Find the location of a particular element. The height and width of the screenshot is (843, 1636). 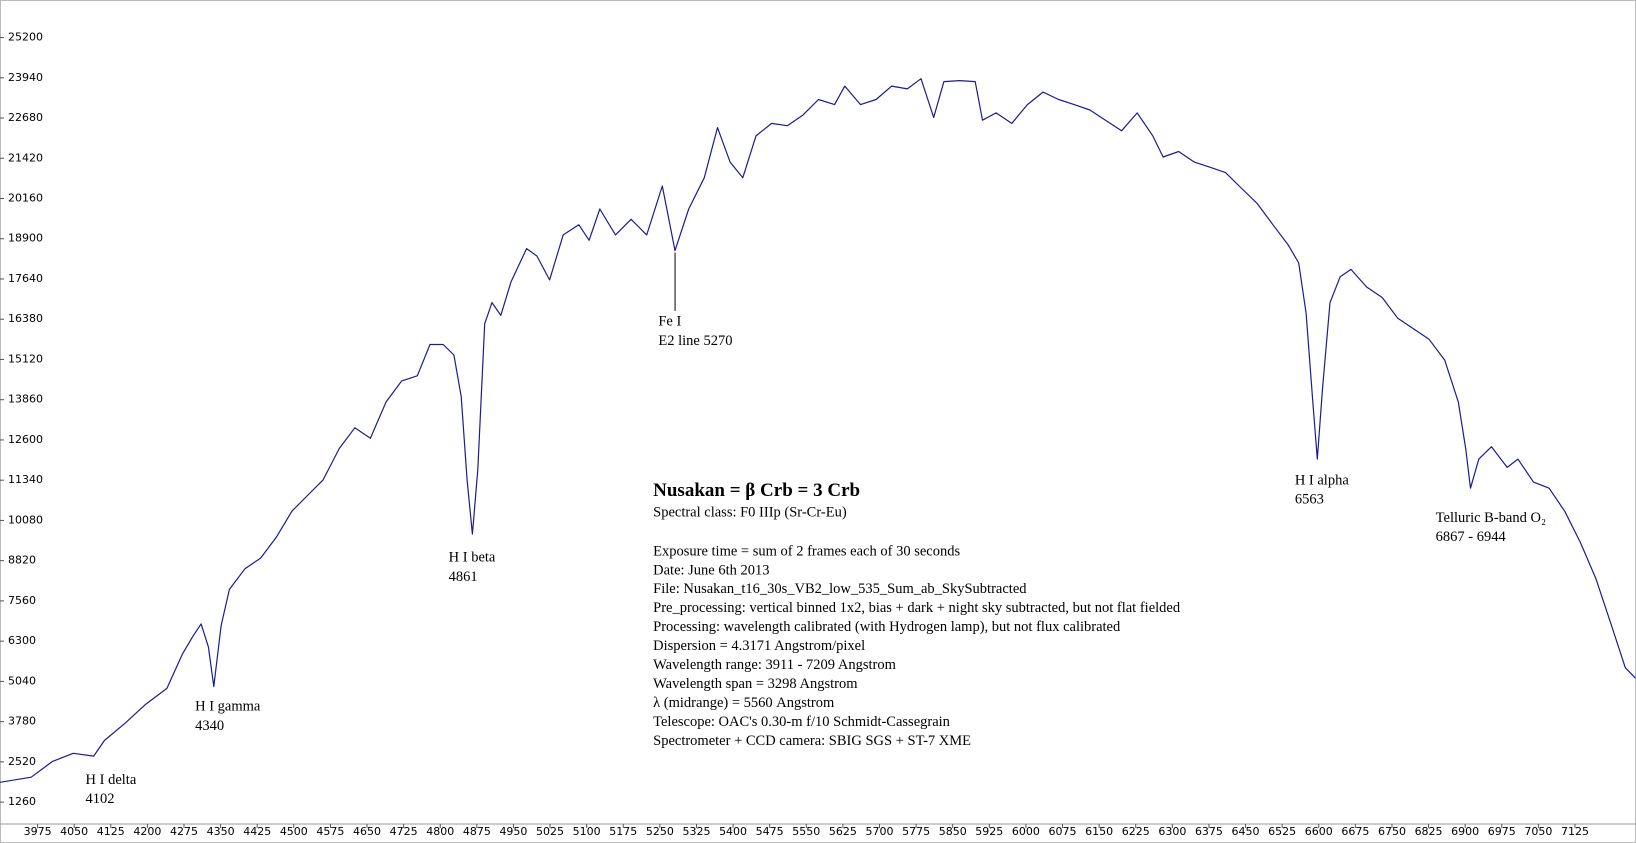

x-tick-label: 7050 is located at coordinates (1538, 831).